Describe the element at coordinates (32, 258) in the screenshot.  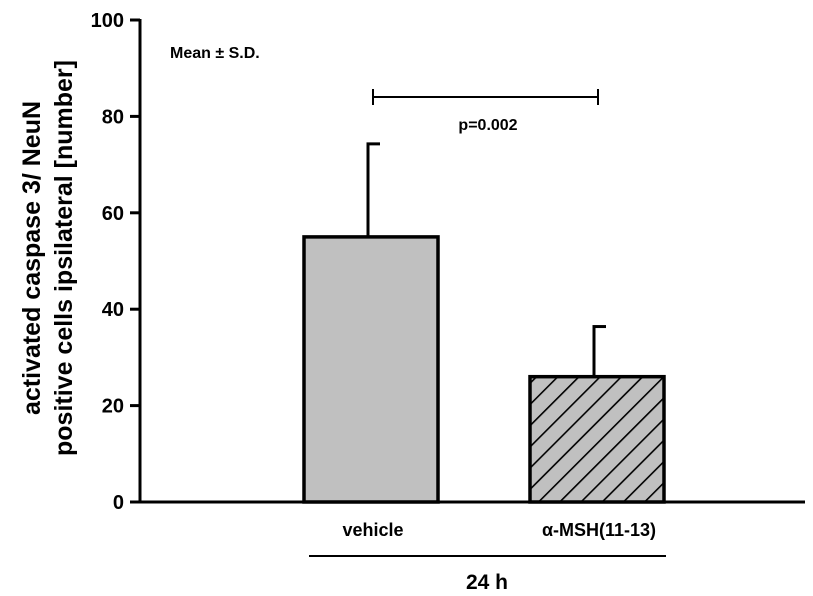
I see `y-axis-label-line1: activated caspase 3/ NeuN` at that location.